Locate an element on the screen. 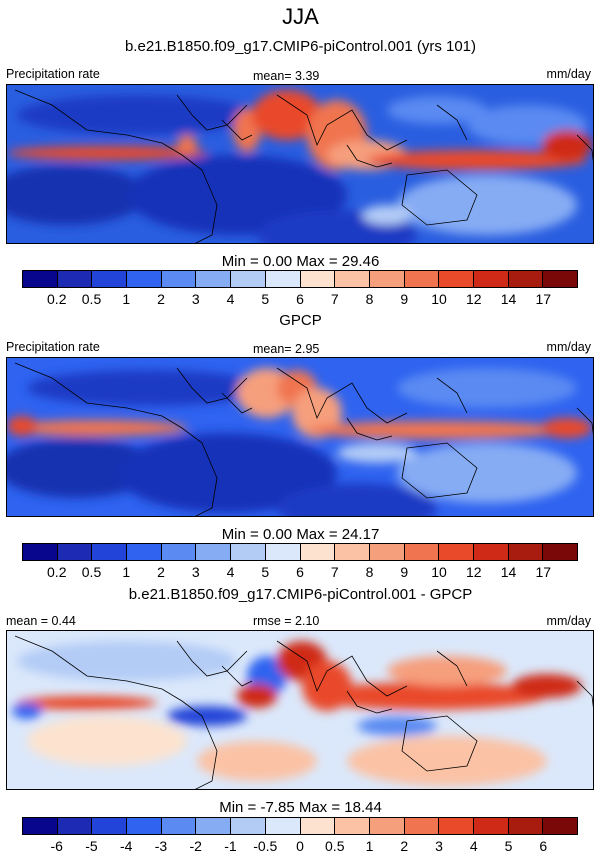 The width and height of the screenshot is (601, 857). panel1-colorbar-tick-label: 6 is located at coordinates (300, 299).